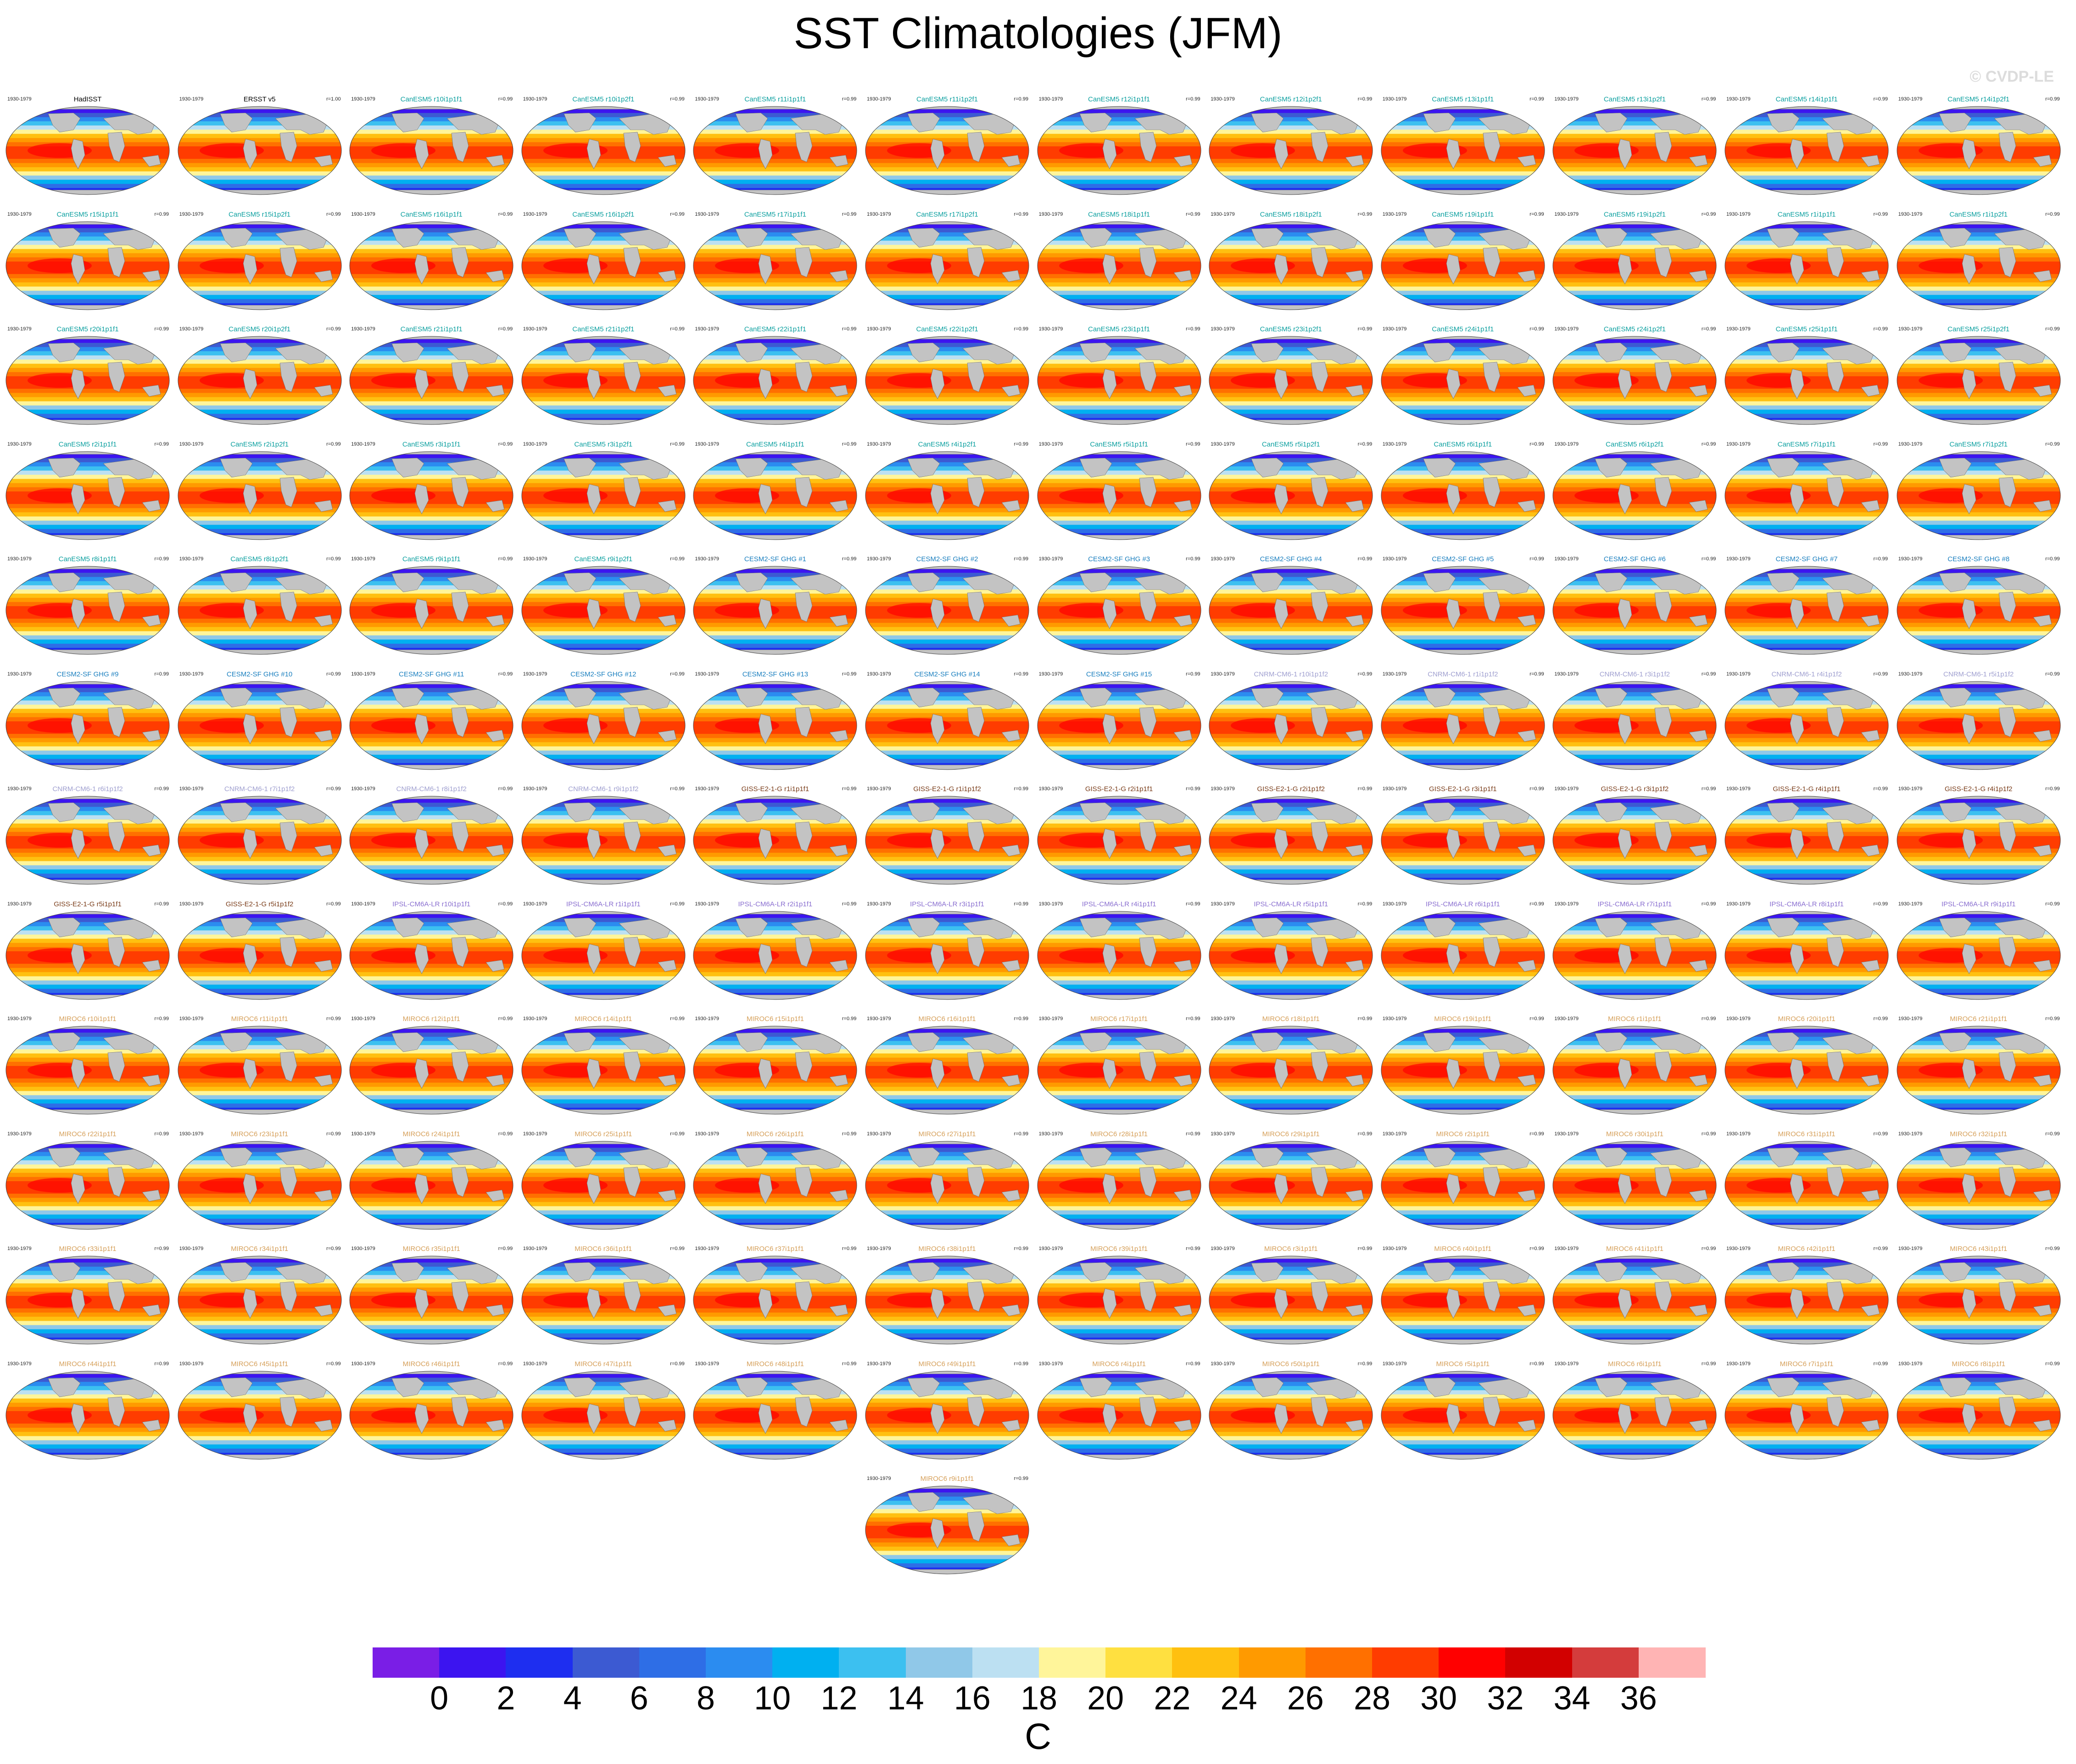 The height and width of the screenshot is (1764, 2076). Describe the element at coordinates (775, 377) in the screenshot. I see `map-panel: 1930-1979 CanESM5 r22i1p1f1 r=0.99` at that location.